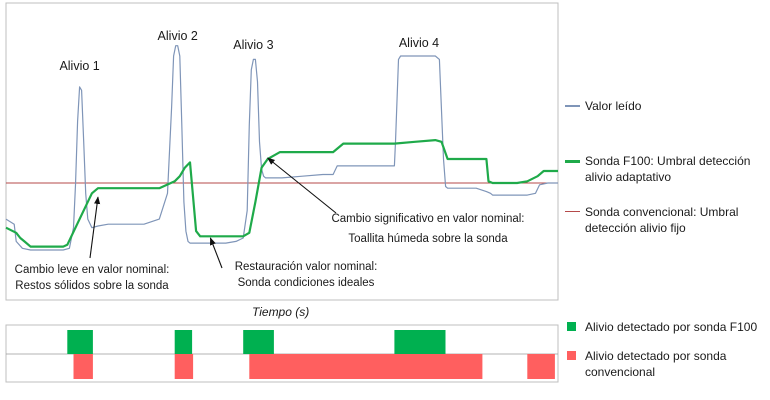 The image size is (770, 400). Describe the element at coordinates (306, 267) in the screenshot. I see `annotation-text: Restauración valor nominal:` at that location.